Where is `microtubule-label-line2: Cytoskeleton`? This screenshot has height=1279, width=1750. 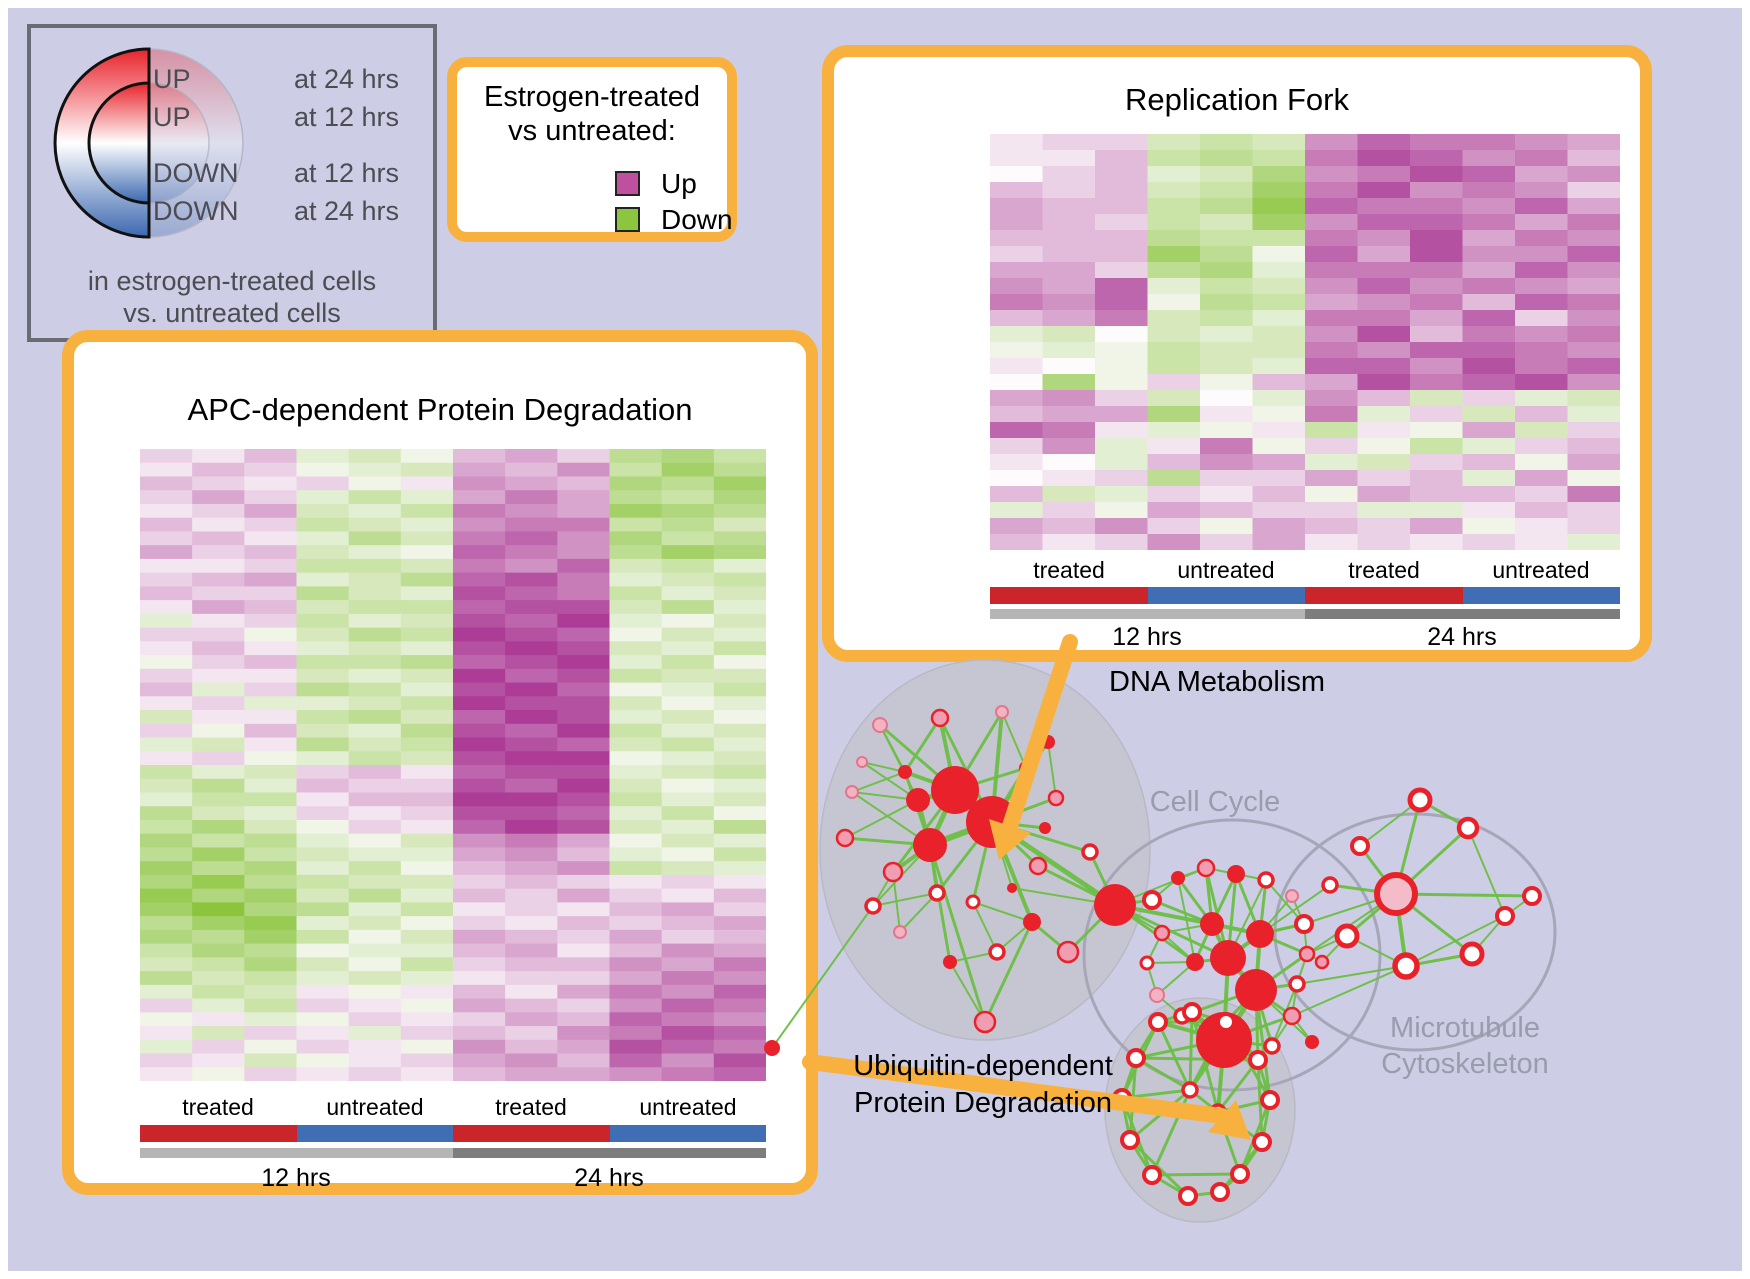 microtubule-label-line2: Cytoskeleton is located at coordinates (1465, 1064).